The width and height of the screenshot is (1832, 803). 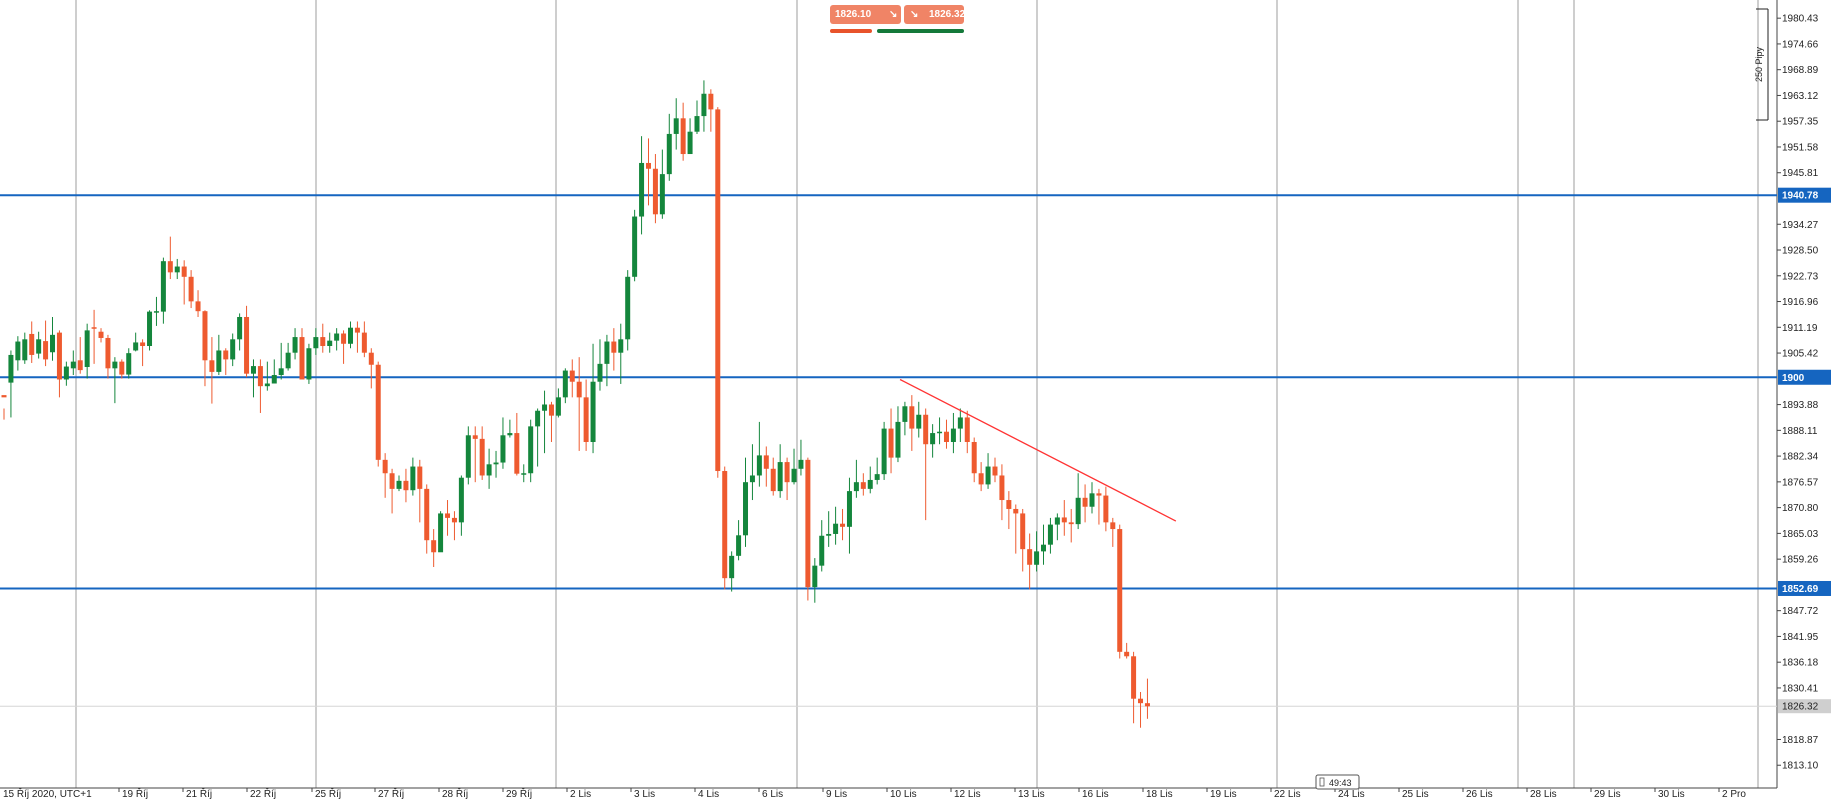 What do you see at coordinates (772, 794) in the screenshot?
I see `x-tick-label: 6 Lis` at bounding box center [772, 794].